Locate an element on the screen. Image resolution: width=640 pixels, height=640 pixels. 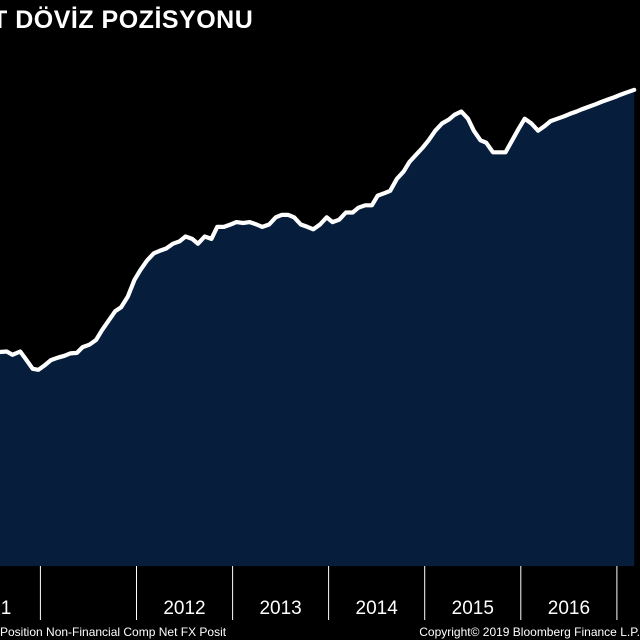
x-tick-label: 1 is located at coordinates (6, 608).